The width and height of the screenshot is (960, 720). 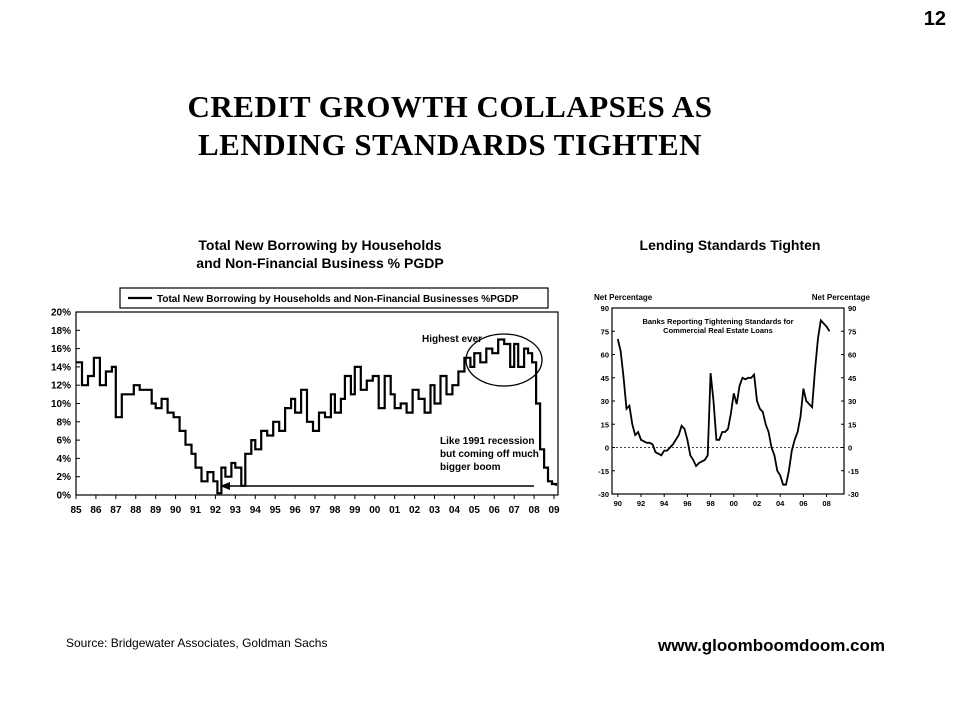 I want to click on y-tick-label: 0%, so click(x=64, y=496).